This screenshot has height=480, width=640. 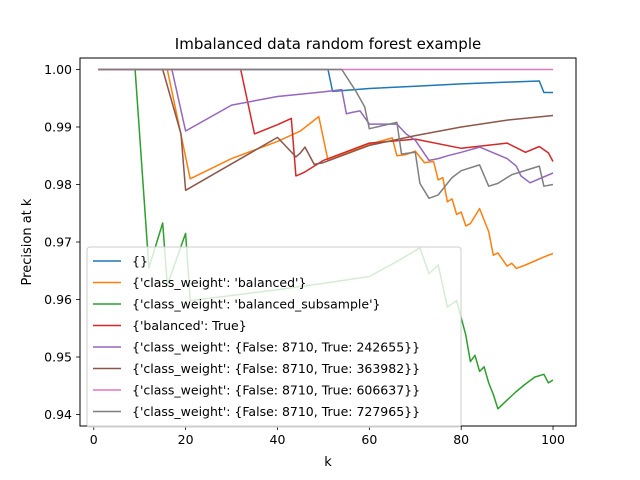 What do you see at coordinates (189, 325) in the screenshot?
I see `legend-label-3: {'balanced': True}` at bounding box center [189, 325].